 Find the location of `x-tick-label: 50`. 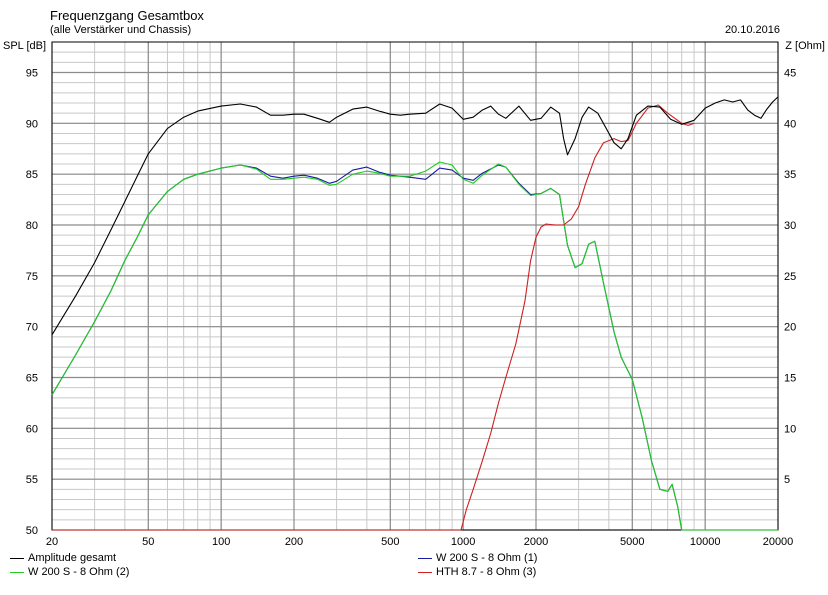

x-tick-label: 50 is located at coordinates (148, 542).